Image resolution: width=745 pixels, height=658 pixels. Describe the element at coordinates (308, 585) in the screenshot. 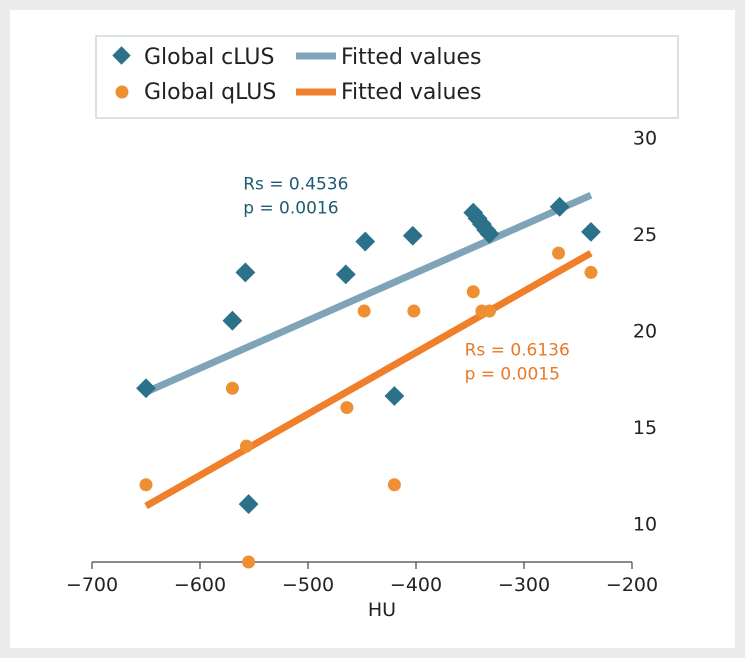

I see `x-tick-label: −500` at that location.